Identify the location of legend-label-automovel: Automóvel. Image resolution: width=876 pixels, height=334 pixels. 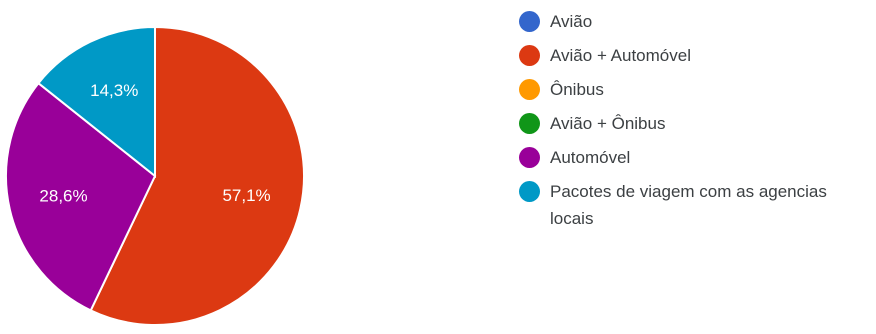
(590, 157).